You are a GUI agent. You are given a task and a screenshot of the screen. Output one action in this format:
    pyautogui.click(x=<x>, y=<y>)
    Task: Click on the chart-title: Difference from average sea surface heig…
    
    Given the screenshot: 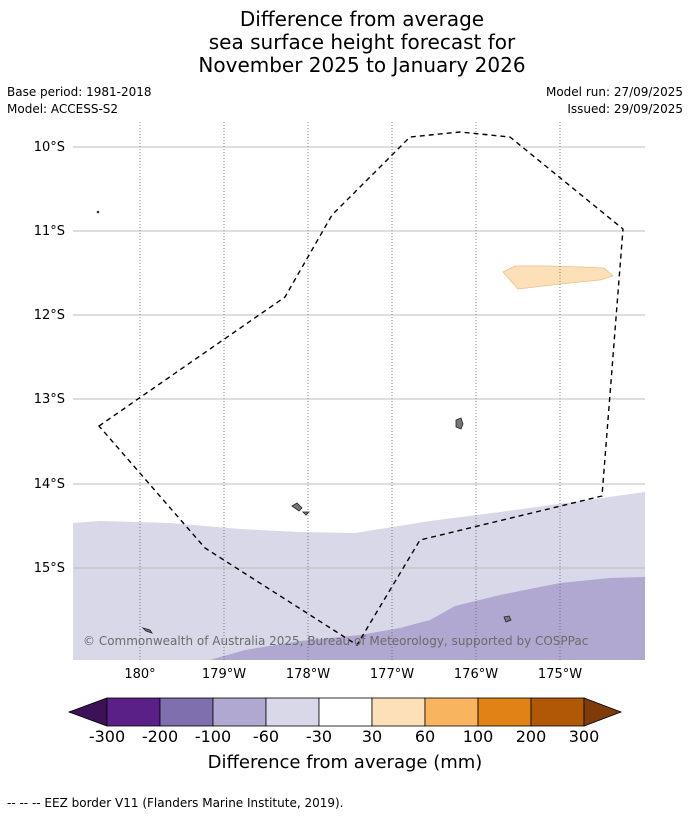 What is the action you would take?
    pyautogui.click(x=345, y=42)
    